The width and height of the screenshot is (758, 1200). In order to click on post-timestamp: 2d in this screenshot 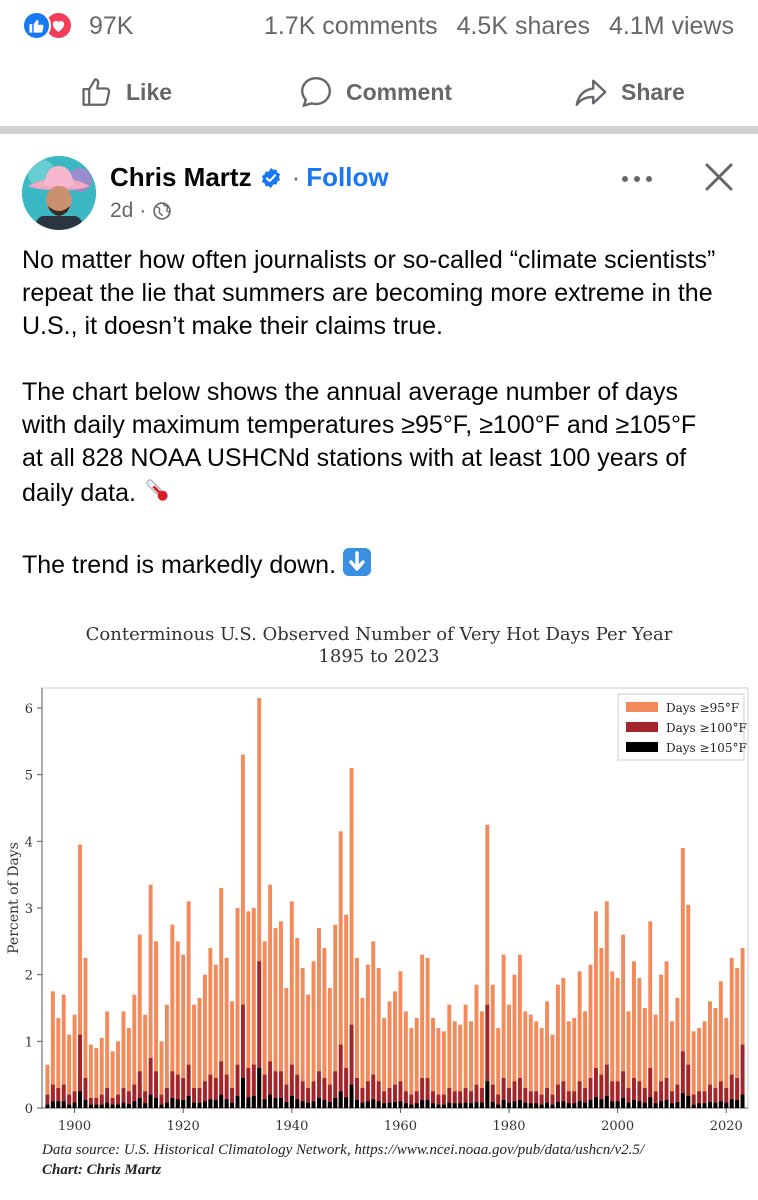, I will do `click(122, 210)`.